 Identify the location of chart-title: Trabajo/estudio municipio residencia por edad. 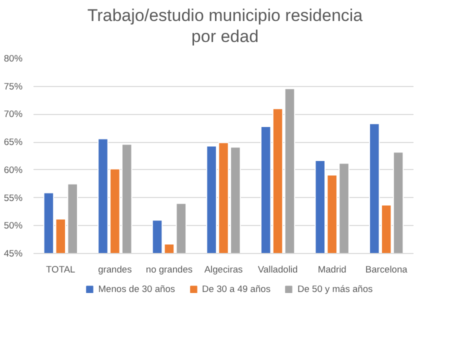
(225, 26).